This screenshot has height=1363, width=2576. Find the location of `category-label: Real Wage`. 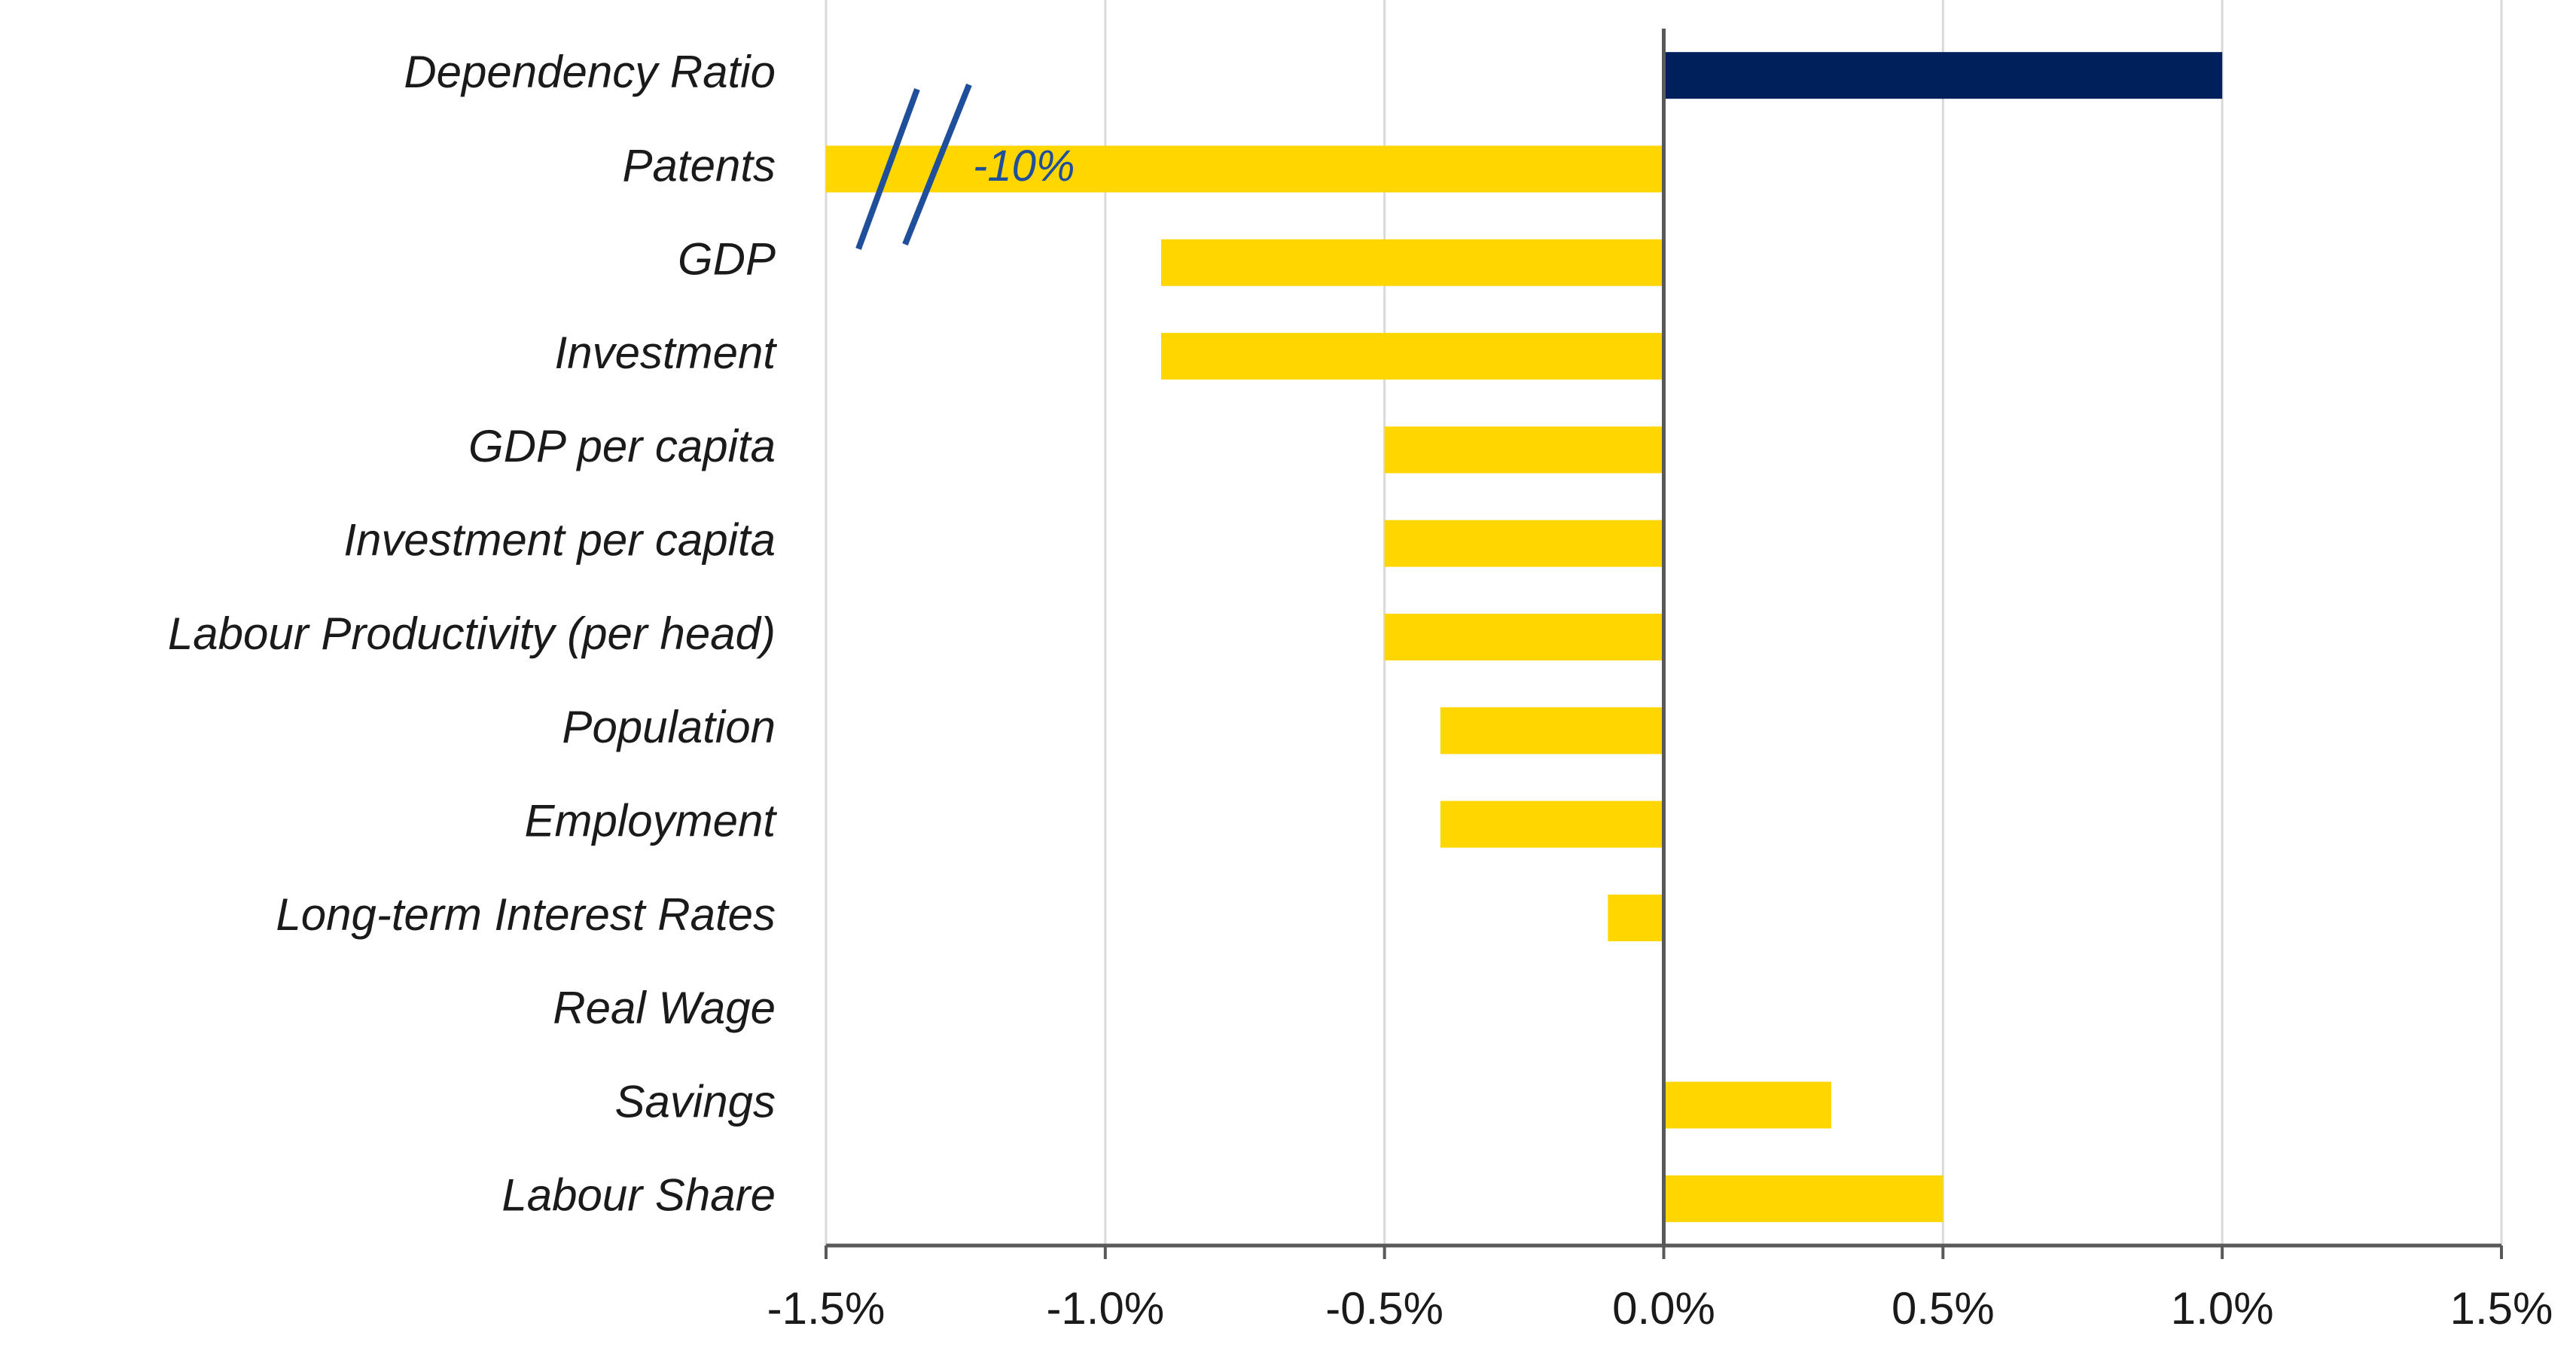

category-label: Real Wage is located at coordinates (664, 1008).